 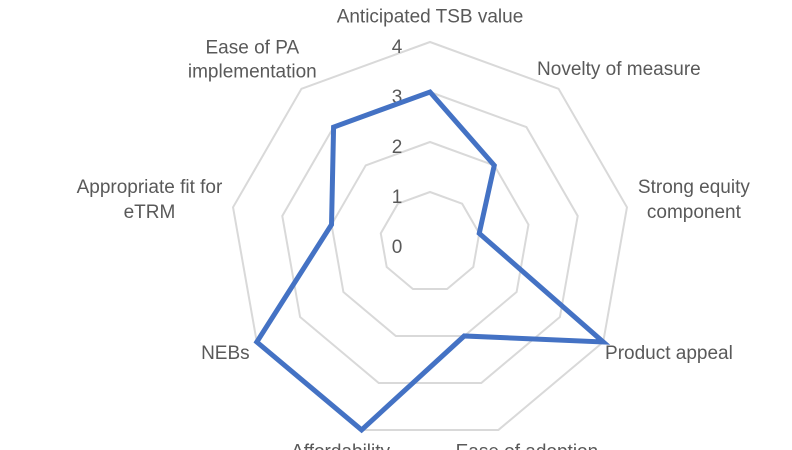 What do you see at coordinates (397, 197) in the screenshot?
I see `r-tick-label: 1` at bounding box center [397, 197].